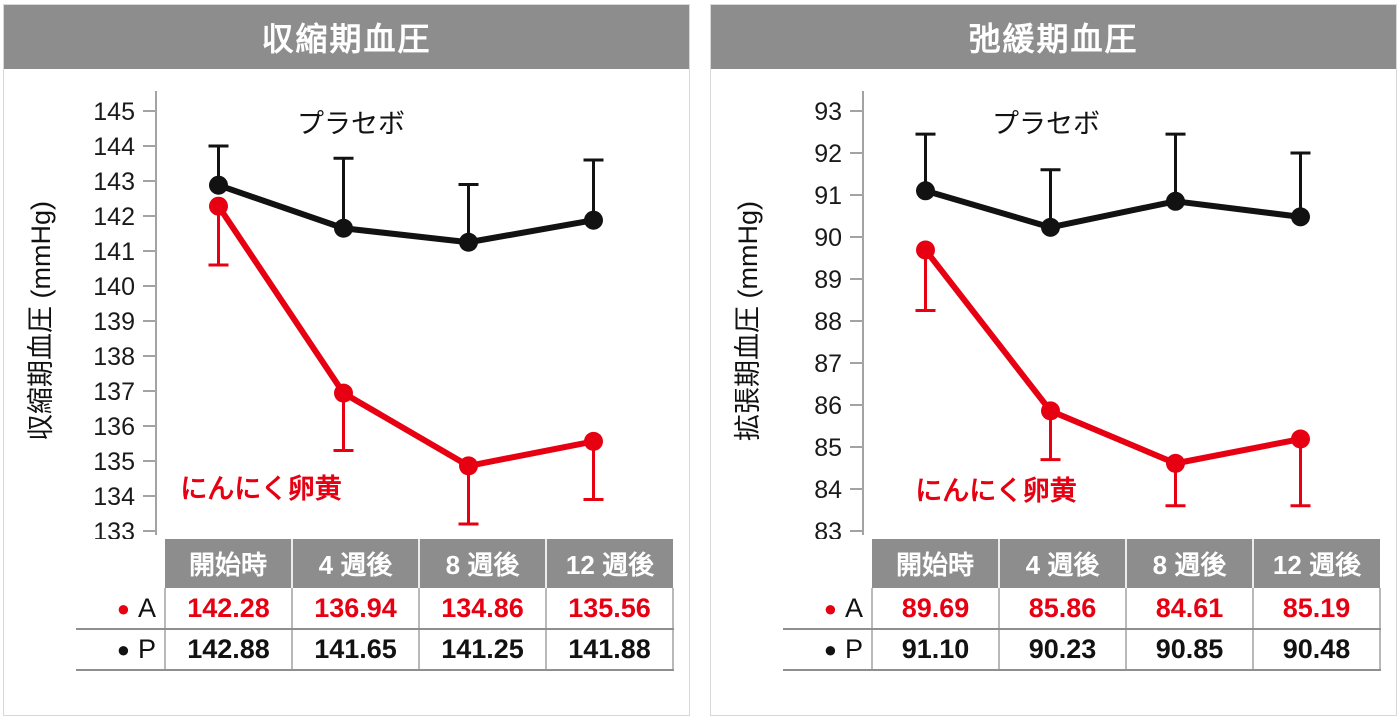 This screenshot has width=1400, height=720. Describe the element at coordinates (114, 287) in the screenshot. I see `svg-text: 140` at that location.